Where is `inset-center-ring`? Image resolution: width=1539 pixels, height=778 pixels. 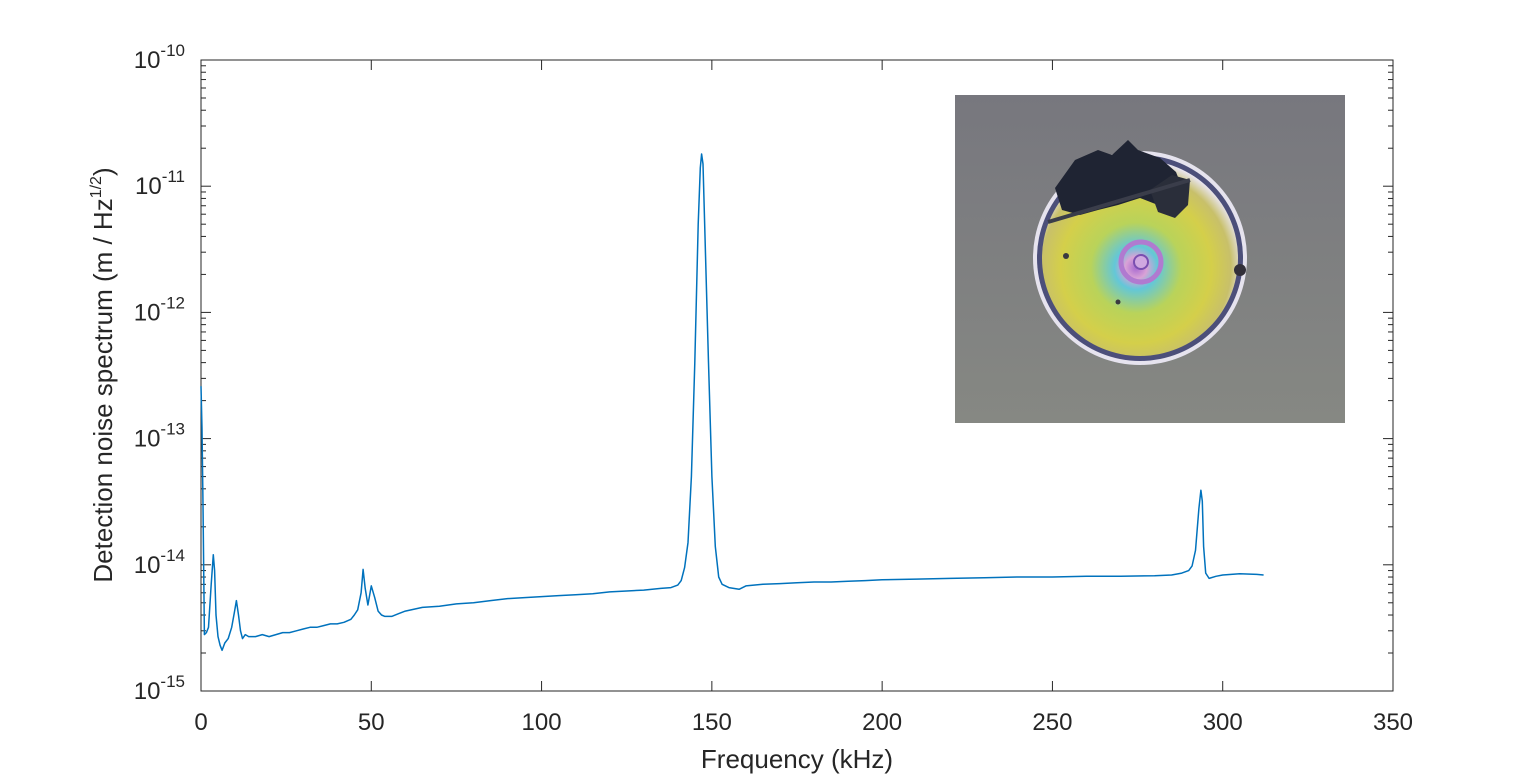
inset-center-ring is located at coordinates (1141, 262).